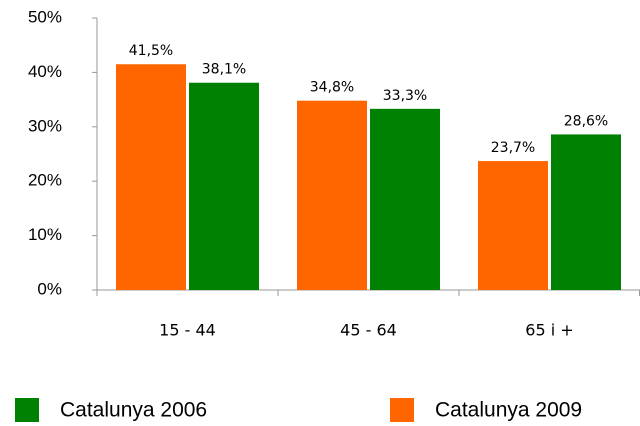  What do you see at coordinates (45, 71) in the screenshot?
I see `y-tick-label: 40%` at bounding box center [45, 71].